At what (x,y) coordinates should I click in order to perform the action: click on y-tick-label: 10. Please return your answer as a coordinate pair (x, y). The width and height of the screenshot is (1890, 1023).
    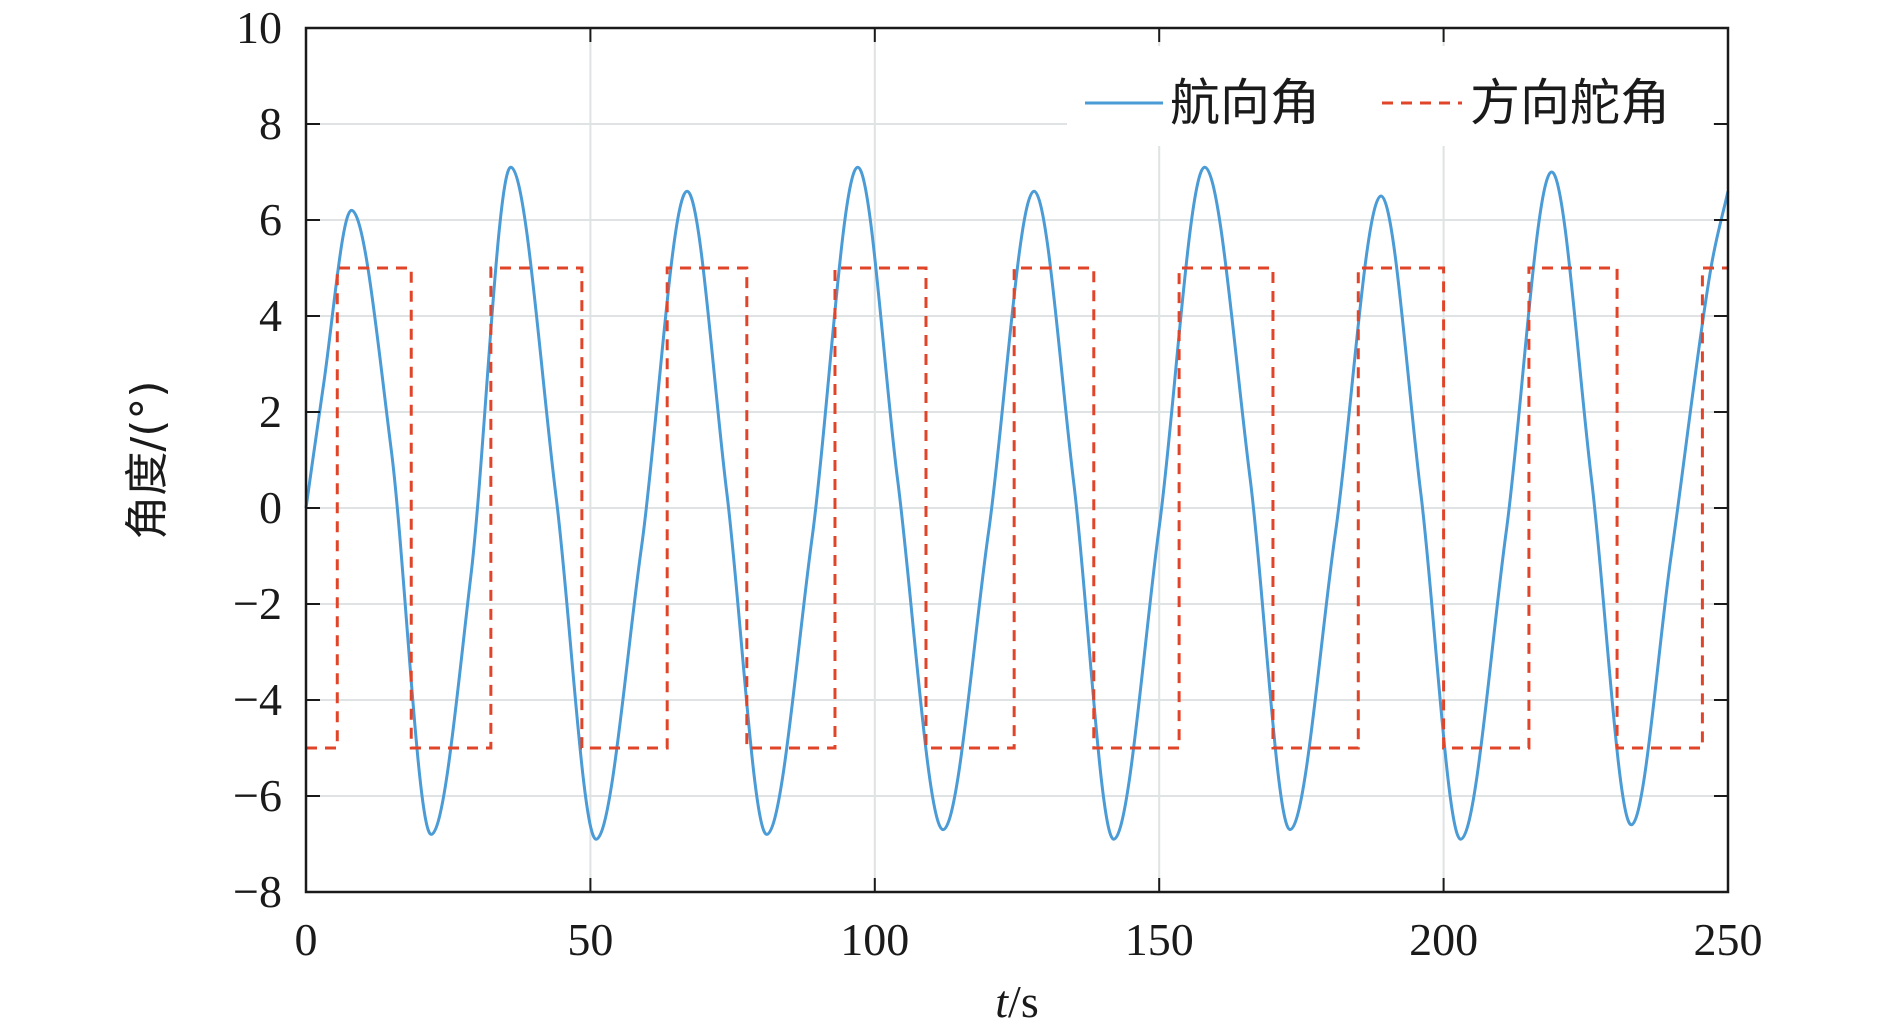
    Looking at the image, I should click on (259, 27).